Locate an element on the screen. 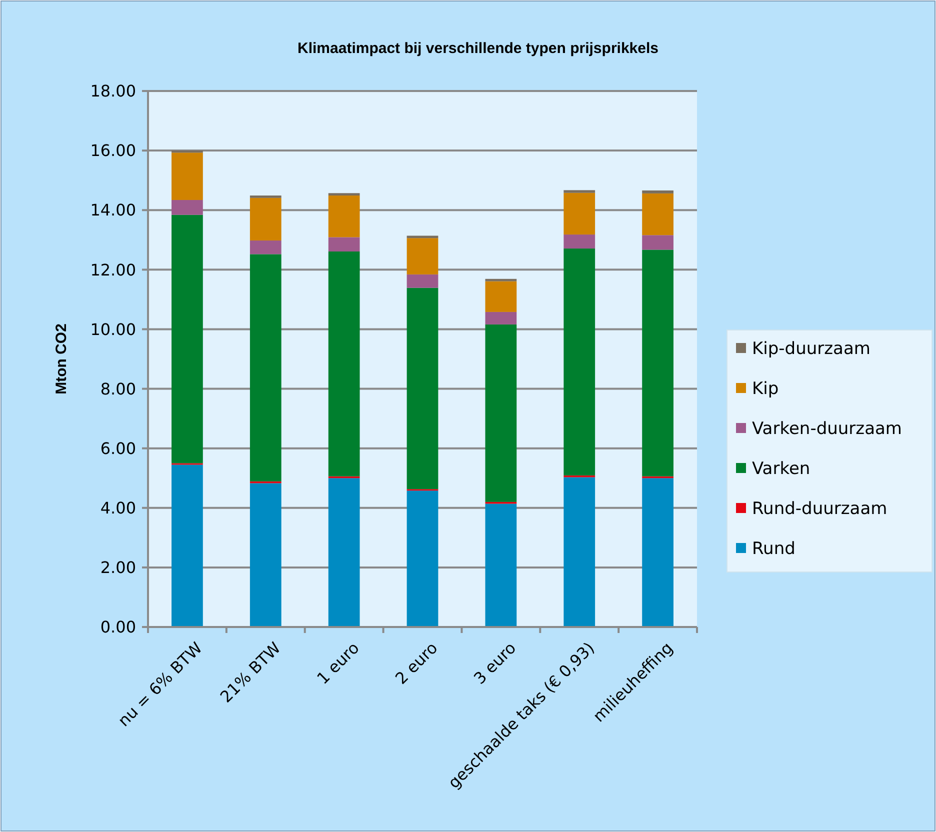 Image resolution: width=936 pixels, height=832 pixels. y-tick-label: 18.00 is located at coordinates (113, 91).